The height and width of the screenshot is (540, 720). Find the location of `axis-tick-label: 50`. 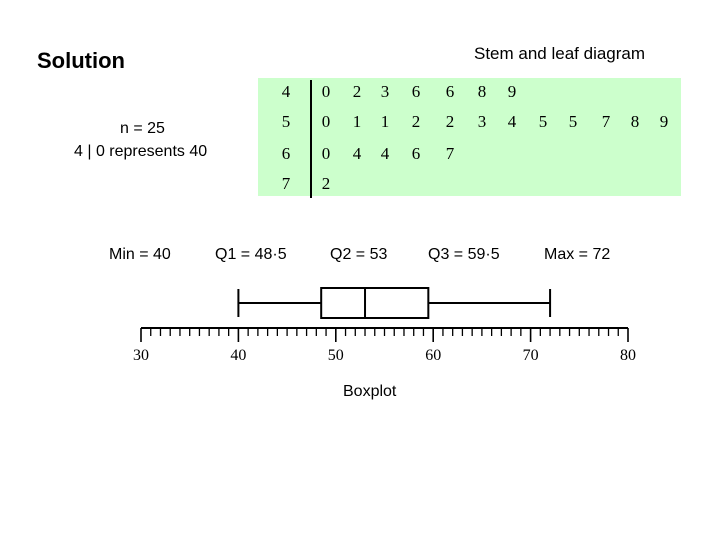

axis-tick-label: 50 is located at coordinates (336, 355).